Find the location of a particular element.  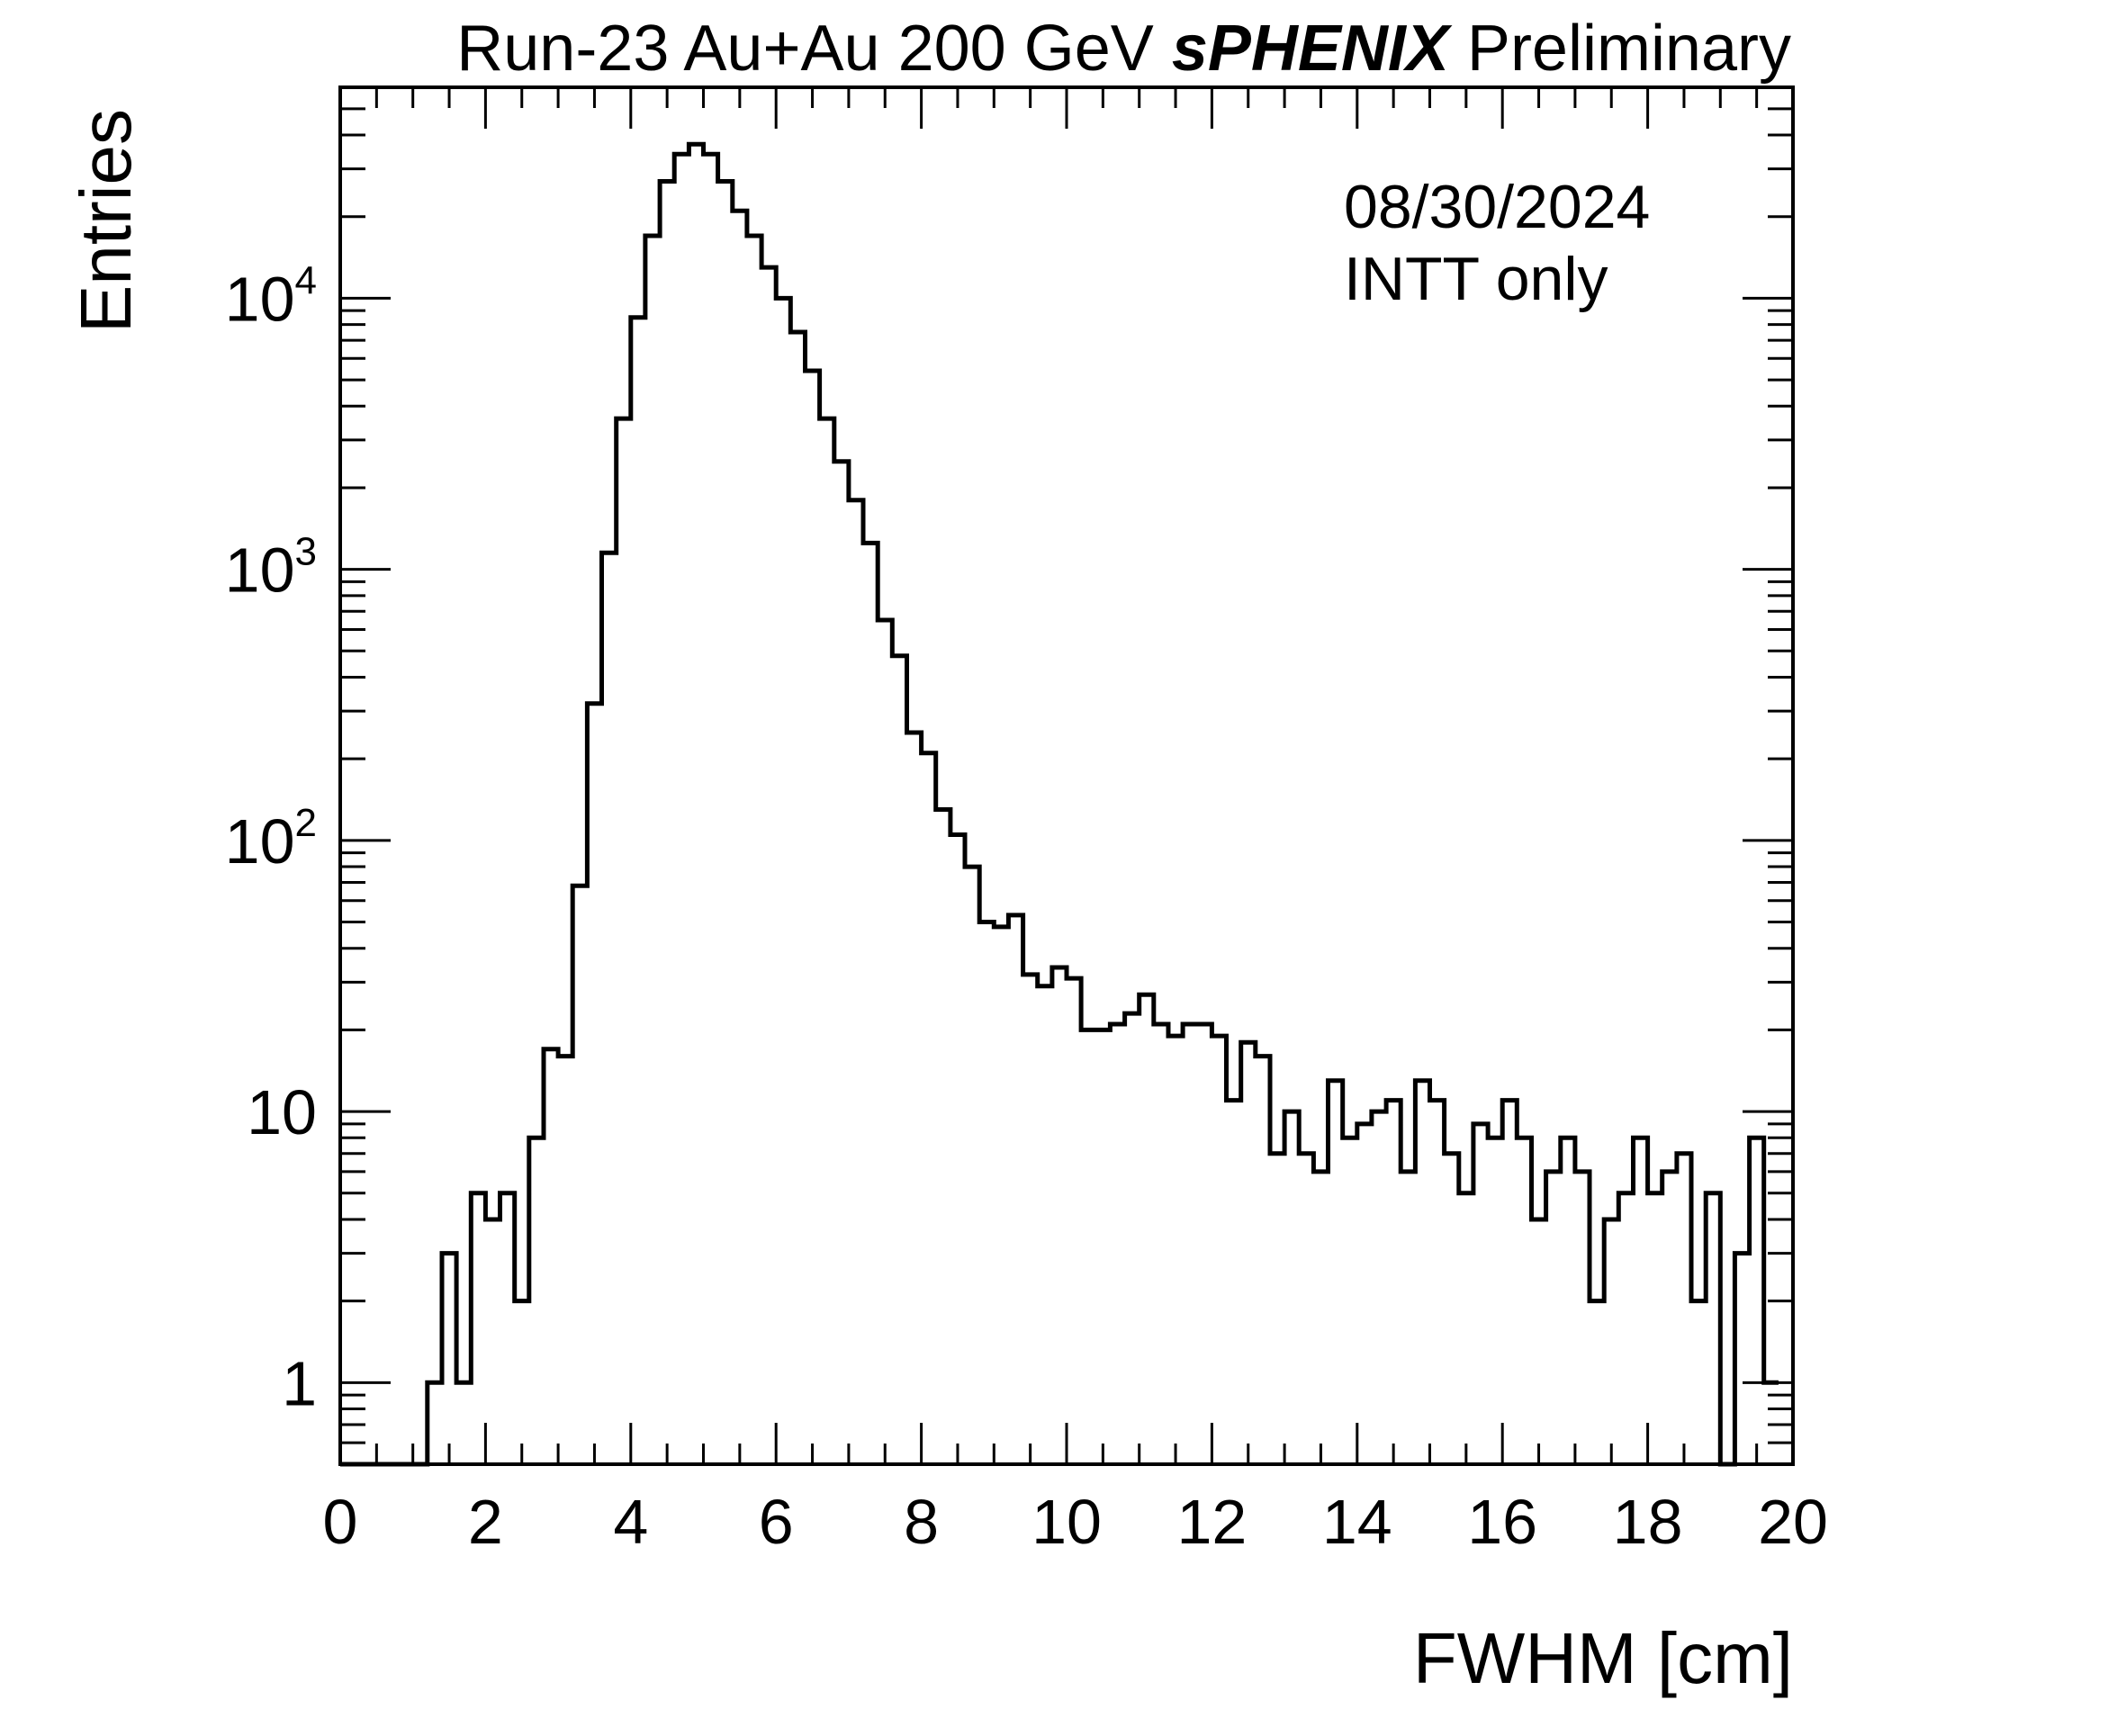

title-experiment: sPHENIX is located at coordinates (1312, 49).